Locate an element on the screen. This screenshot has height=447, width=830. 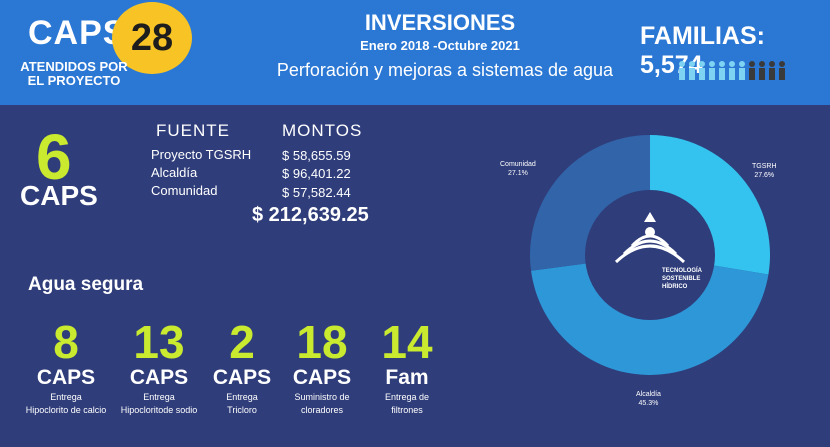
slice-name: TGSRH is located at coordinates (764, 166).